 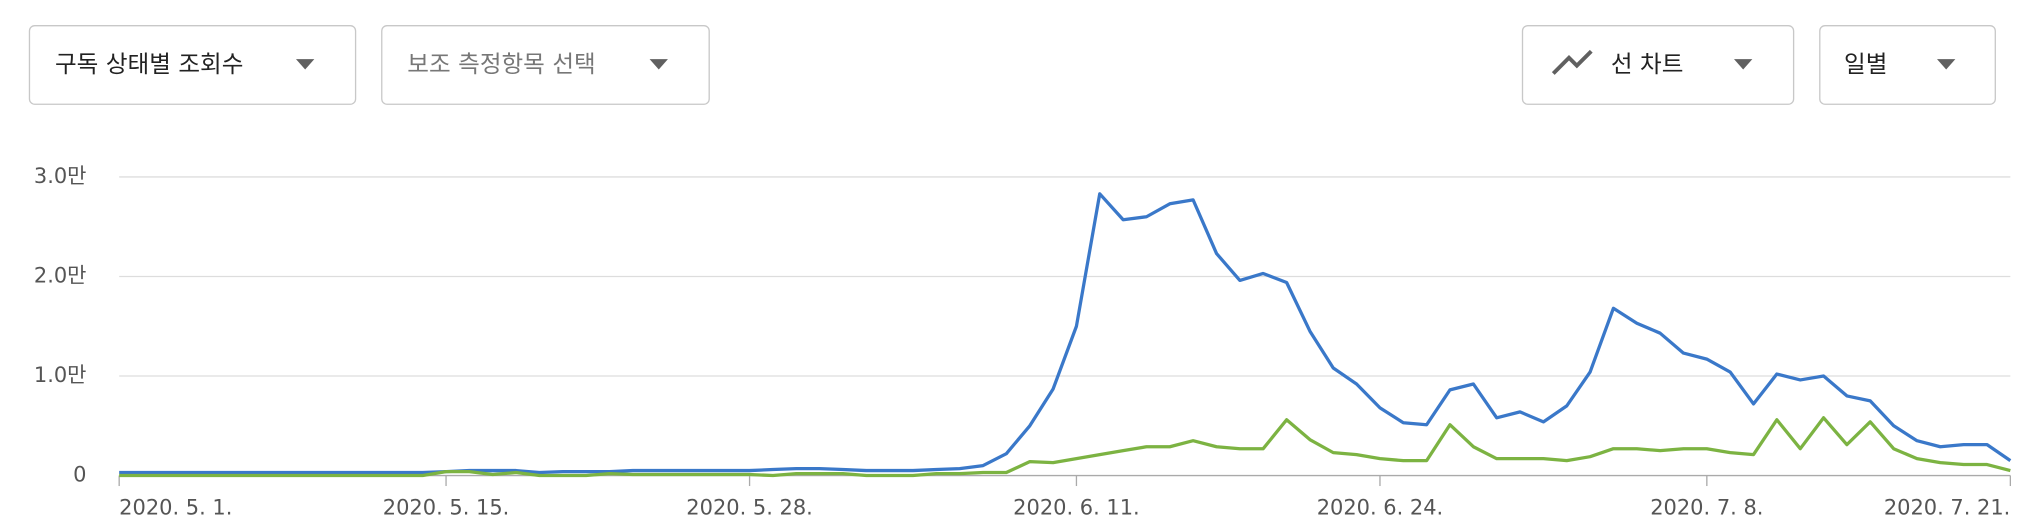 I want to click on chart-type-dropdown: 선 차트, so click(x=1658, y=65).